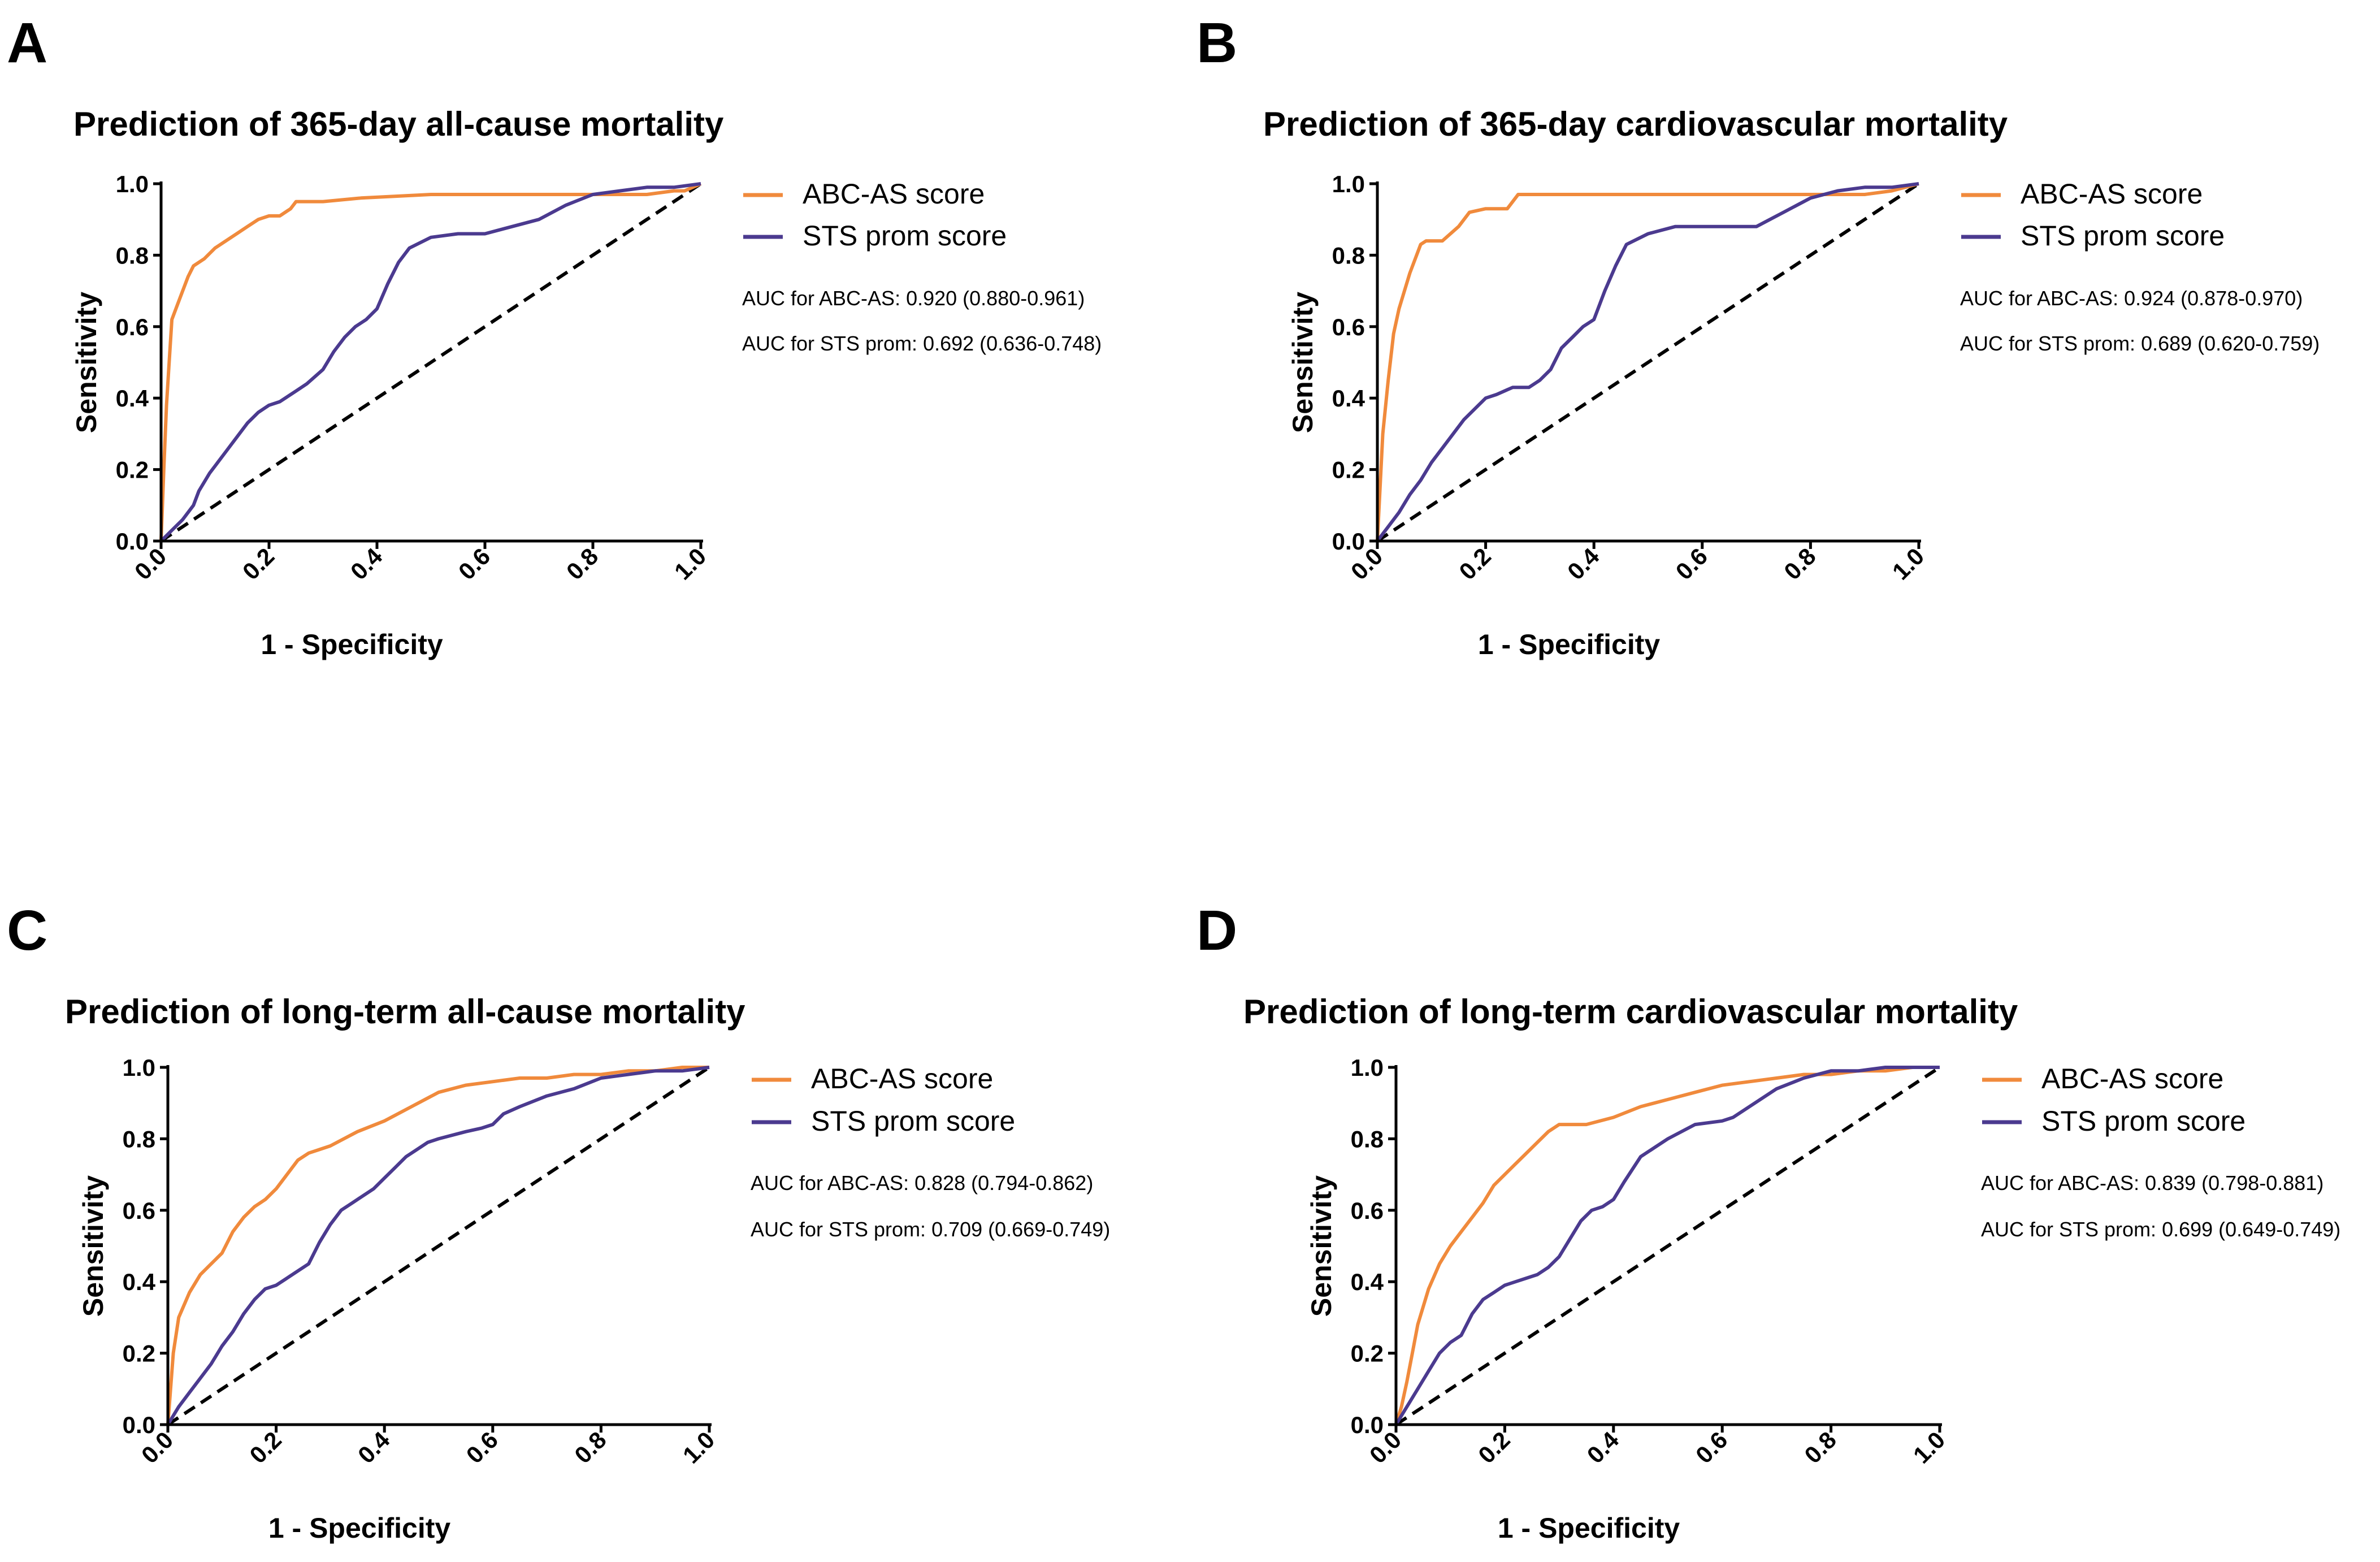 Image resolution: width=2380 pixels, height=1562 pixels. Describe the element at coordinates (1216, 43) in the screenshot. I see `panel-letter: B` at that location.